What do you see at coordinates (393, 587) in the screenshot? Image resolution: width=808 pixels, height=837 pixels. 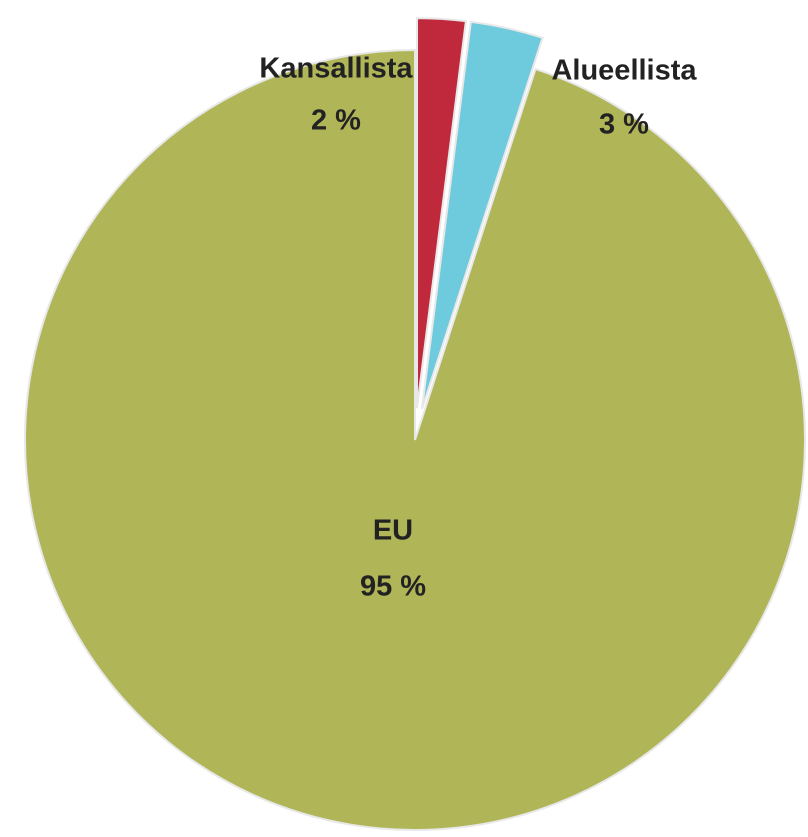 I see `slice-value: 95 %` at bounding box center [393, 587].